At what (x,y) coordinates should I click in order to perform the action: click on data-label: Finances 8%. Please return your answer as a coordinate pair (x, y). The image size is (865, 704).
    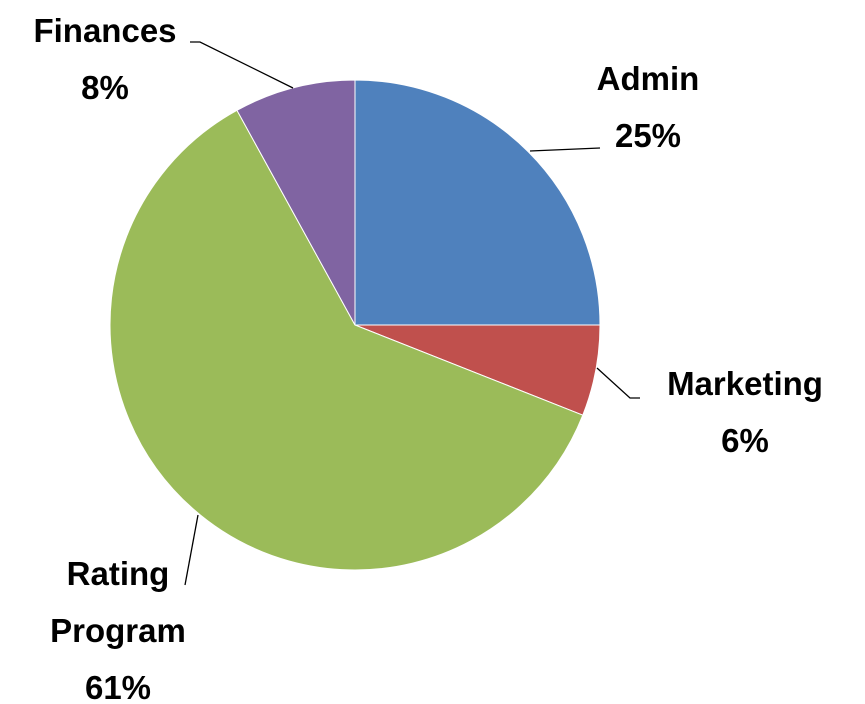
    Looking at the image, I should click on (105, 59).